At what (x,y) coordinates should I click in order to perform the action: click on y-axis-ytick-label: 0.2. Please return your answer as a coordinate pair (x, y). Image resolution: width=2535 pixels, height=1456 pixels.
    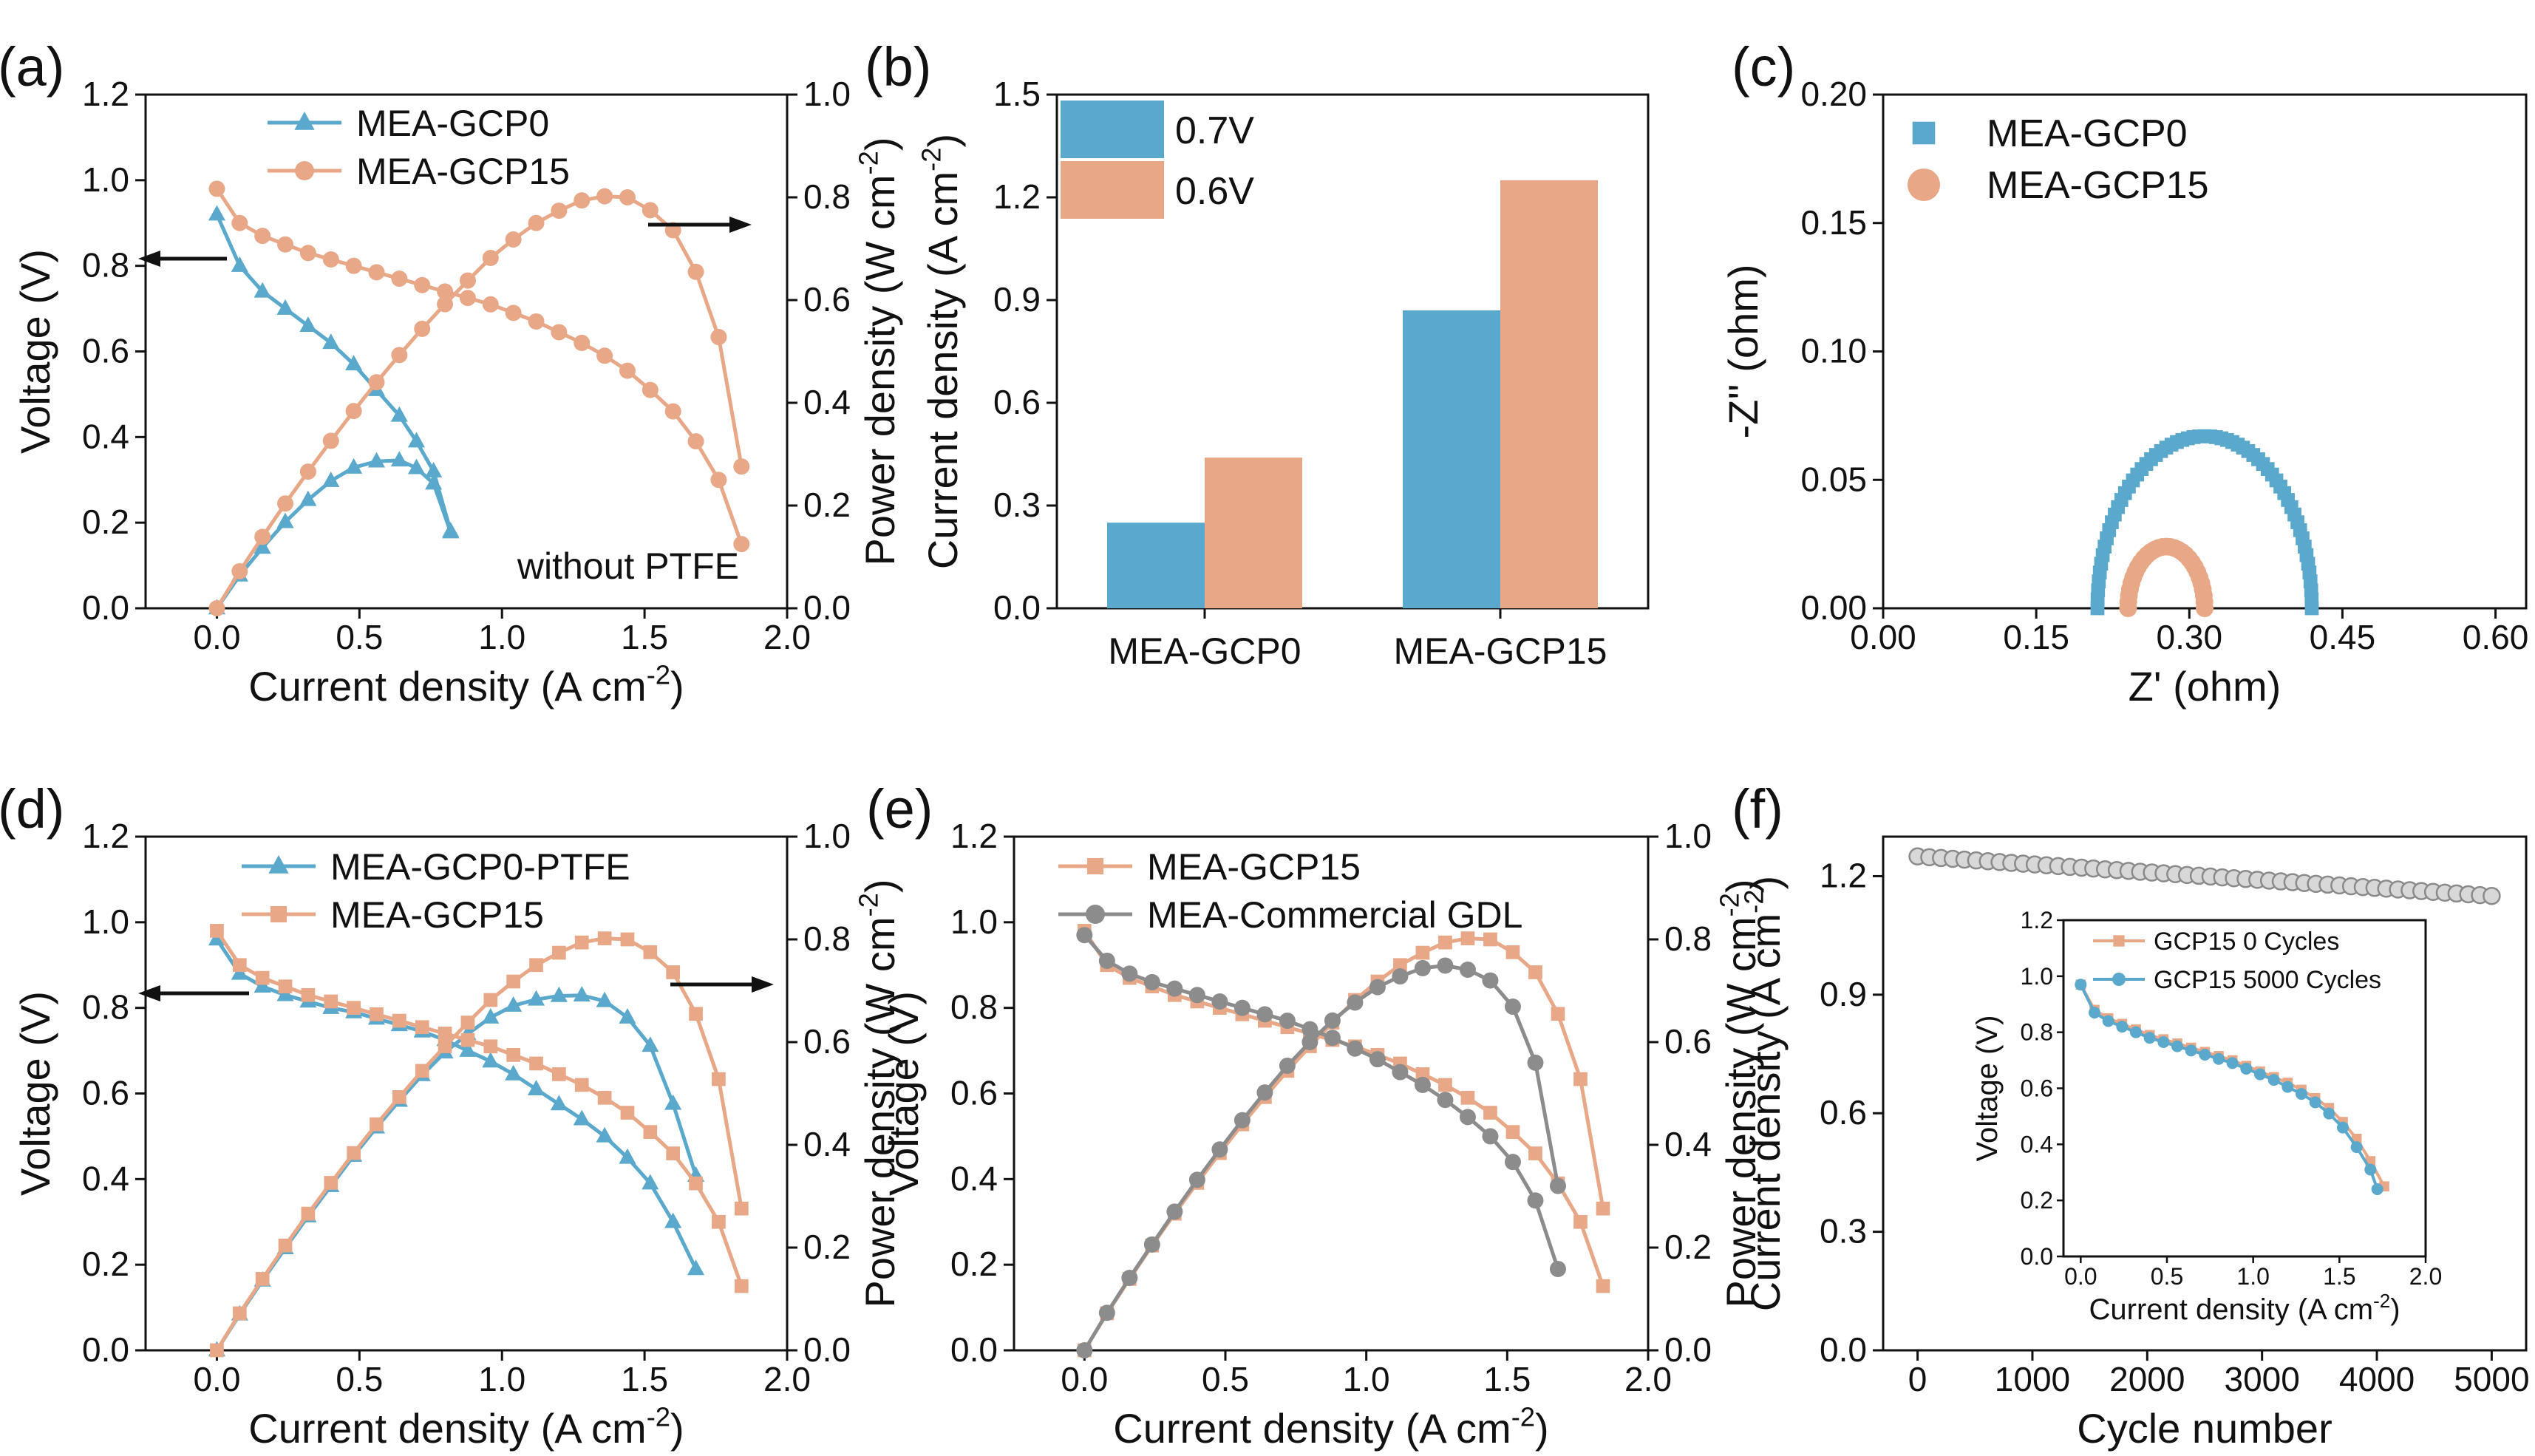
    Looking at the image, I should click on (974, 1264).